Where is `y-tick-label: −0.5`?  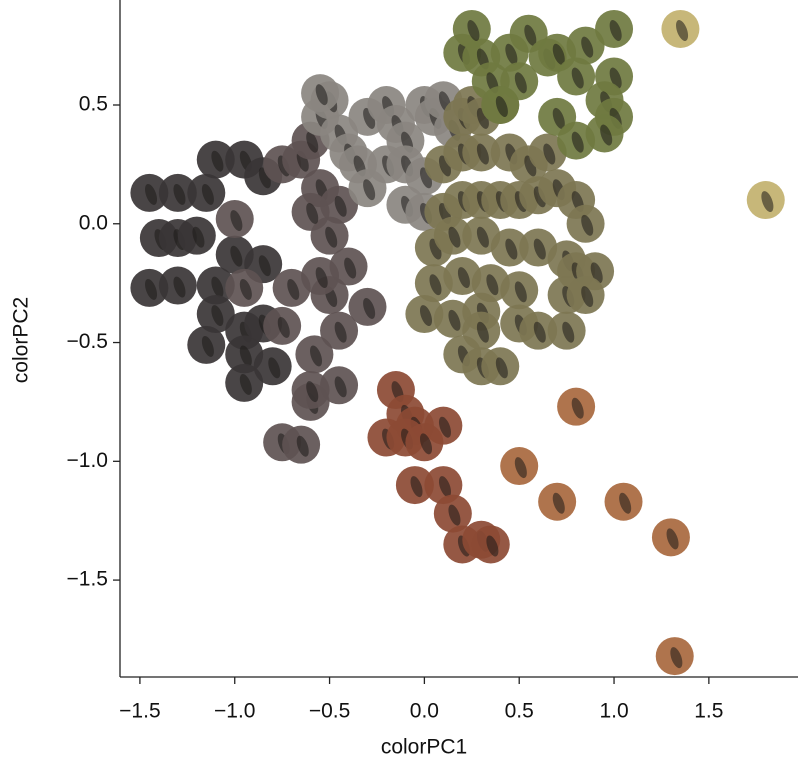
y-tick-label: −0.5 is located at coordinates (87, 341).